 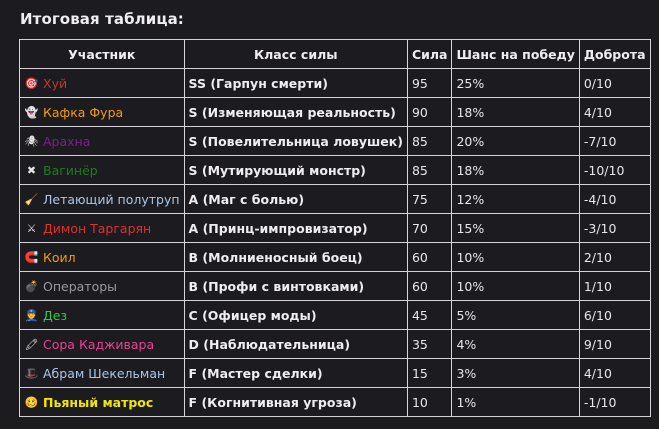 What do you see at coordinates (515, 54) in the screenshot?
I see `header-chance: Шанс на победу` at bounding box center [515, 54].